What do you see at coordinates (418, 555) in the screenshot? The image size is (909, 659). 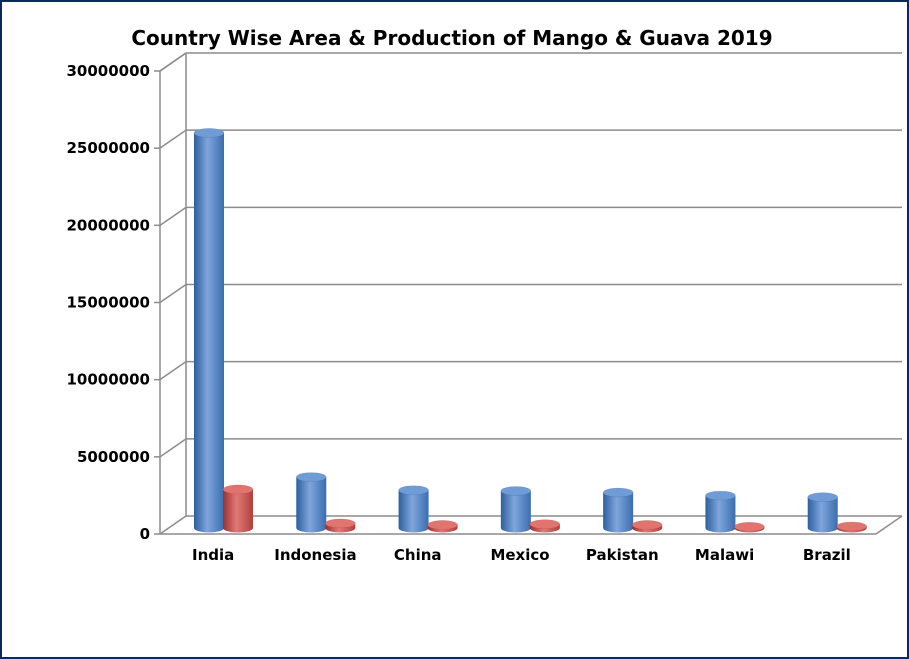 I see `x-tick-label: China` at bounding box center [418, 555].